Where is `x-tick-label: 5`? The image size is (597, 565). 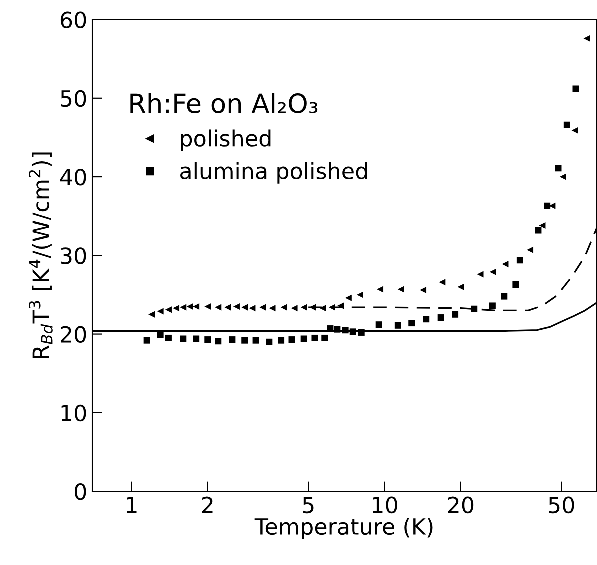 x-tick-label: 5 is located at coordinates (308, 505).